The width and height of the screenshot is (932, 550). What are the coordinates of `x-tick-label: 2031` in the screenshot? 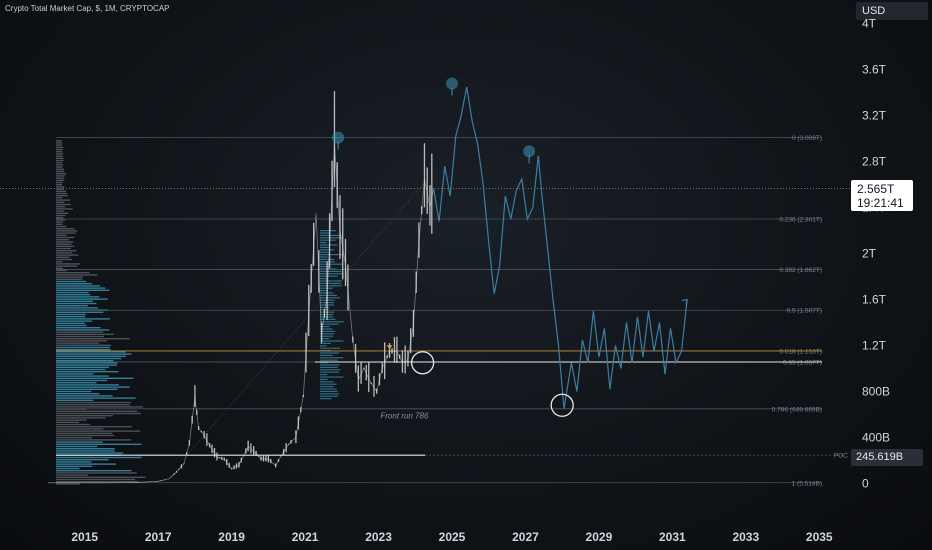 It's located at (672, 537).